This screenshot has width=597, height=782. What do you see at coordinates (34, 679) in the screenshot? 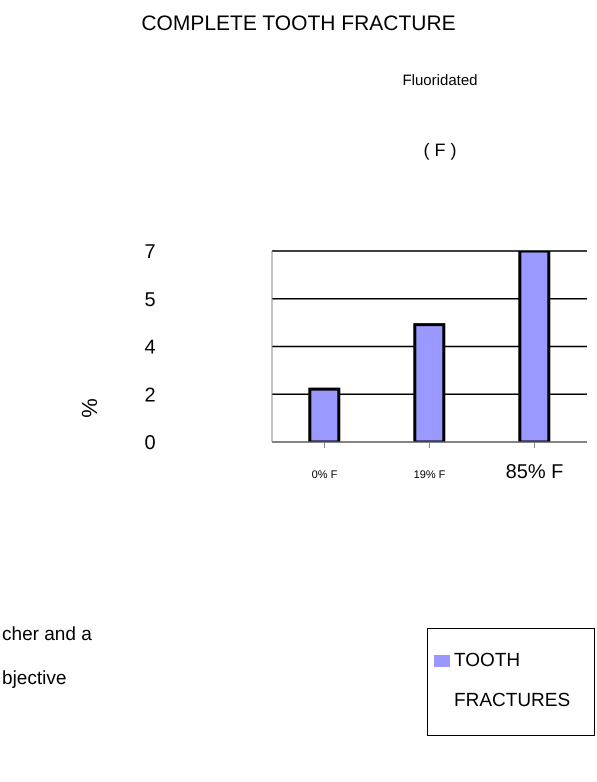
I see `text: bjective` at bounding box center [34, 679].